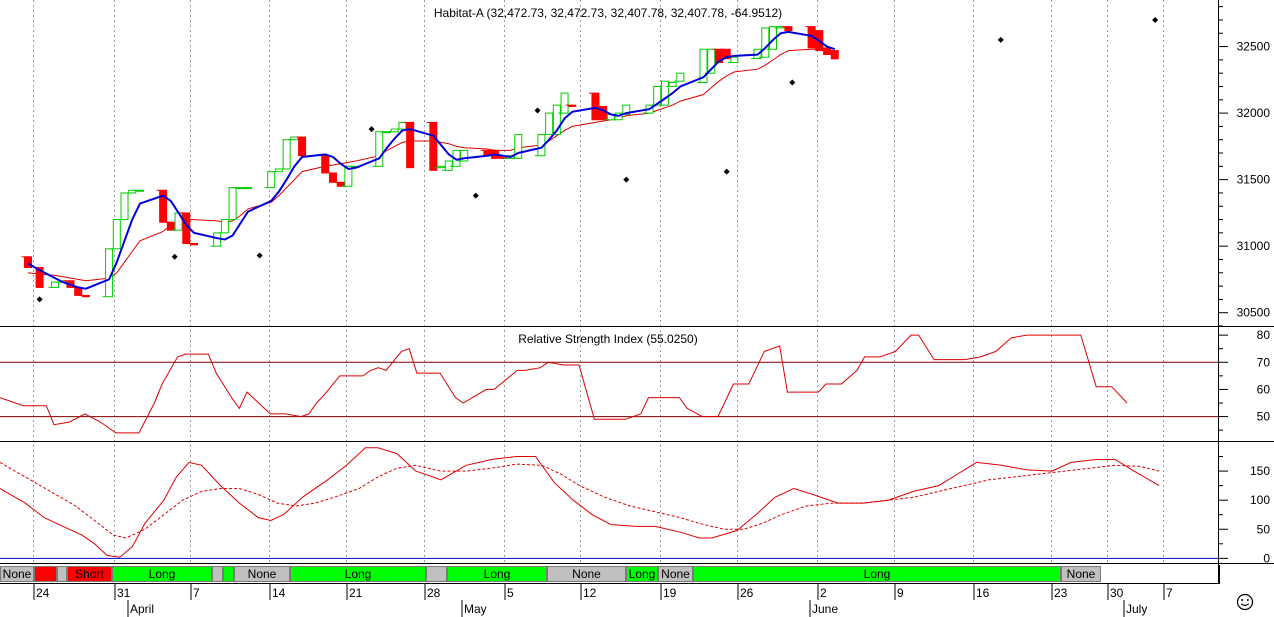 The width and height of the screenshot is (1274, 617). I want to click on oscillator-tick-label: 100, so click(1260, 500).